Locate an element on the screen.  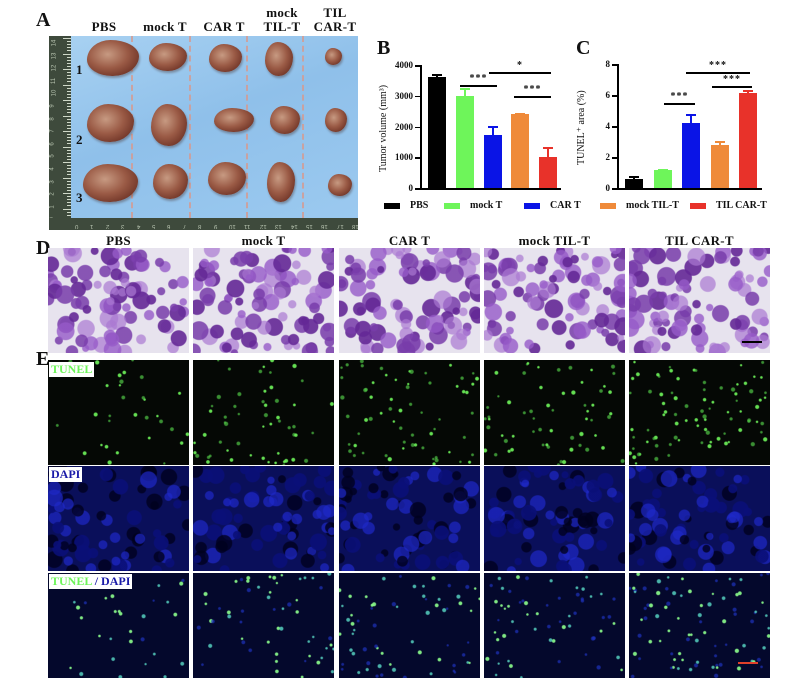
merge-micrograph is located at coordinates (118, 625).